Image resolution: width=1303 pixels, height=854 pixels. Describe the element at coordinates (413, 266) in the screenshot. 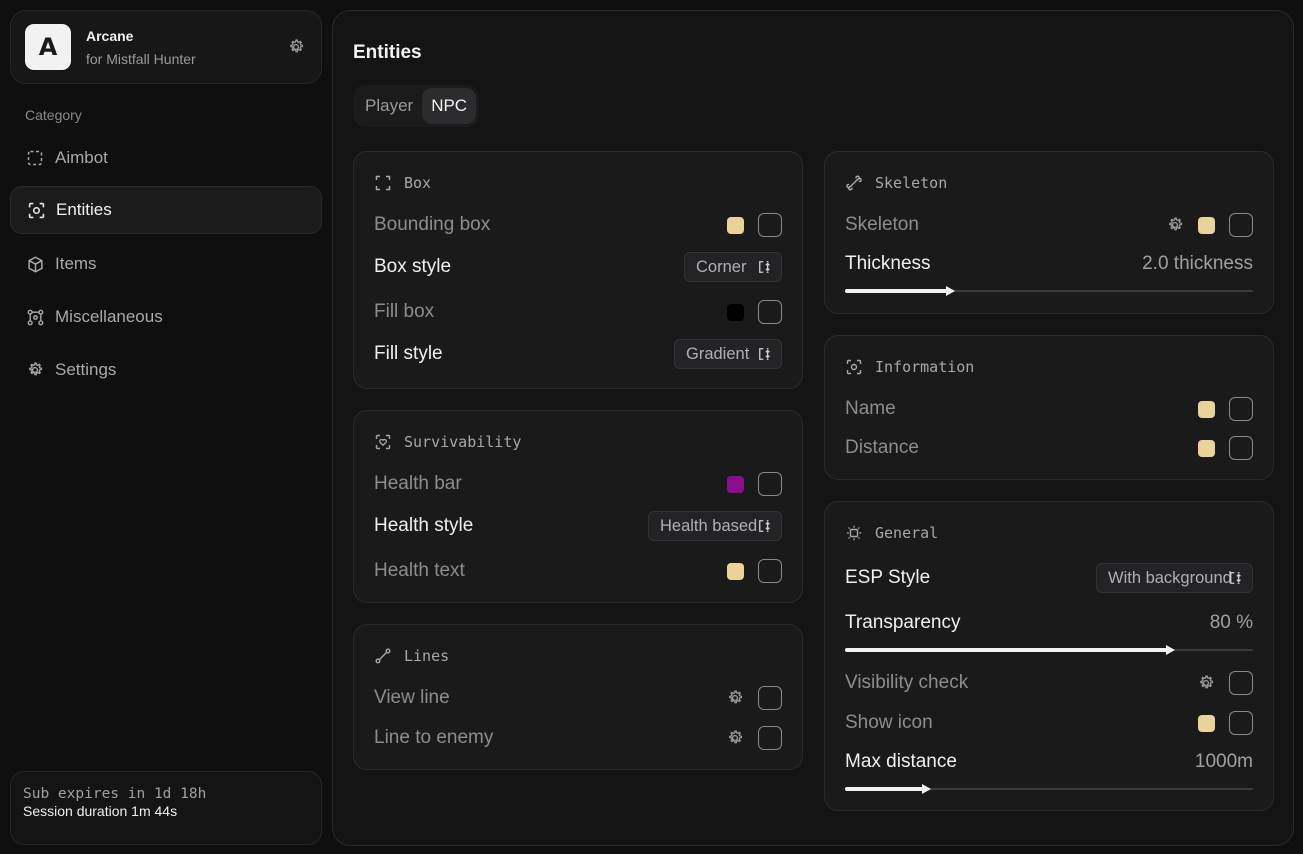

I see `box-style-label: Box style` at that location.